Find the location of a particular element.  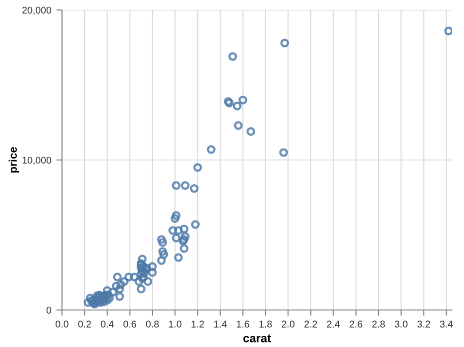

x-tick-label: 2.0 is located at coordinates (288, 324).